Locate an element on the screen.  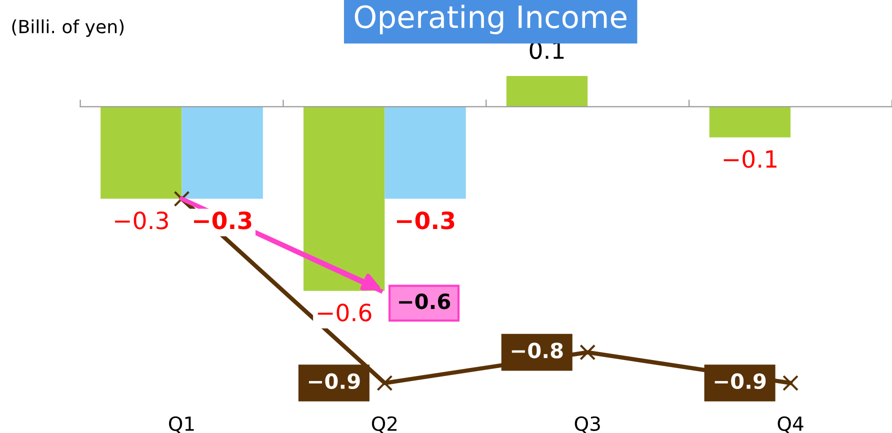
x-tick-label: Q4 is located at coordinates (791, 424).